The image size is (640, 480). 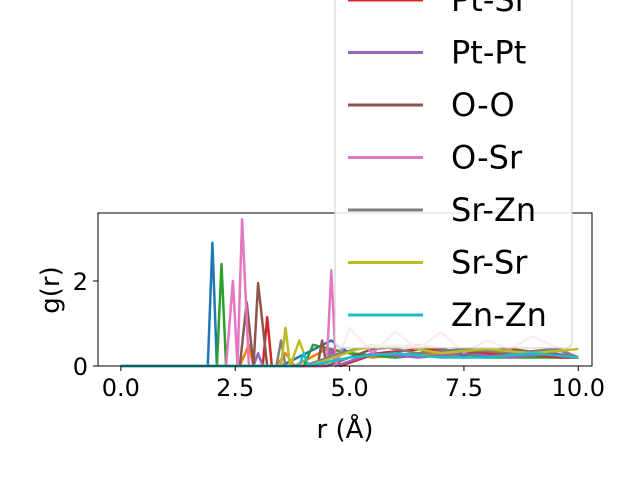 What do you see at coordinates (85, 324) in the screenshot?
I see `y-ticks: 02` at bounding box center [85, 324].